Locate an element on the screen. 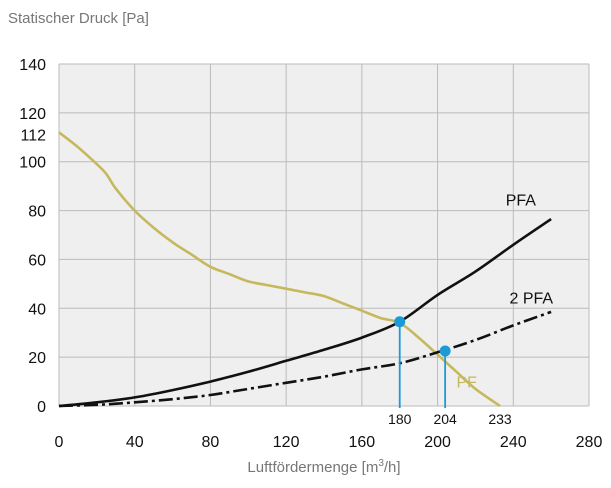 This screenshot has width=611, height=488. x-tick-labels: 0 40 80 120 160 200 240 280 is located at coordinates (329, 442).